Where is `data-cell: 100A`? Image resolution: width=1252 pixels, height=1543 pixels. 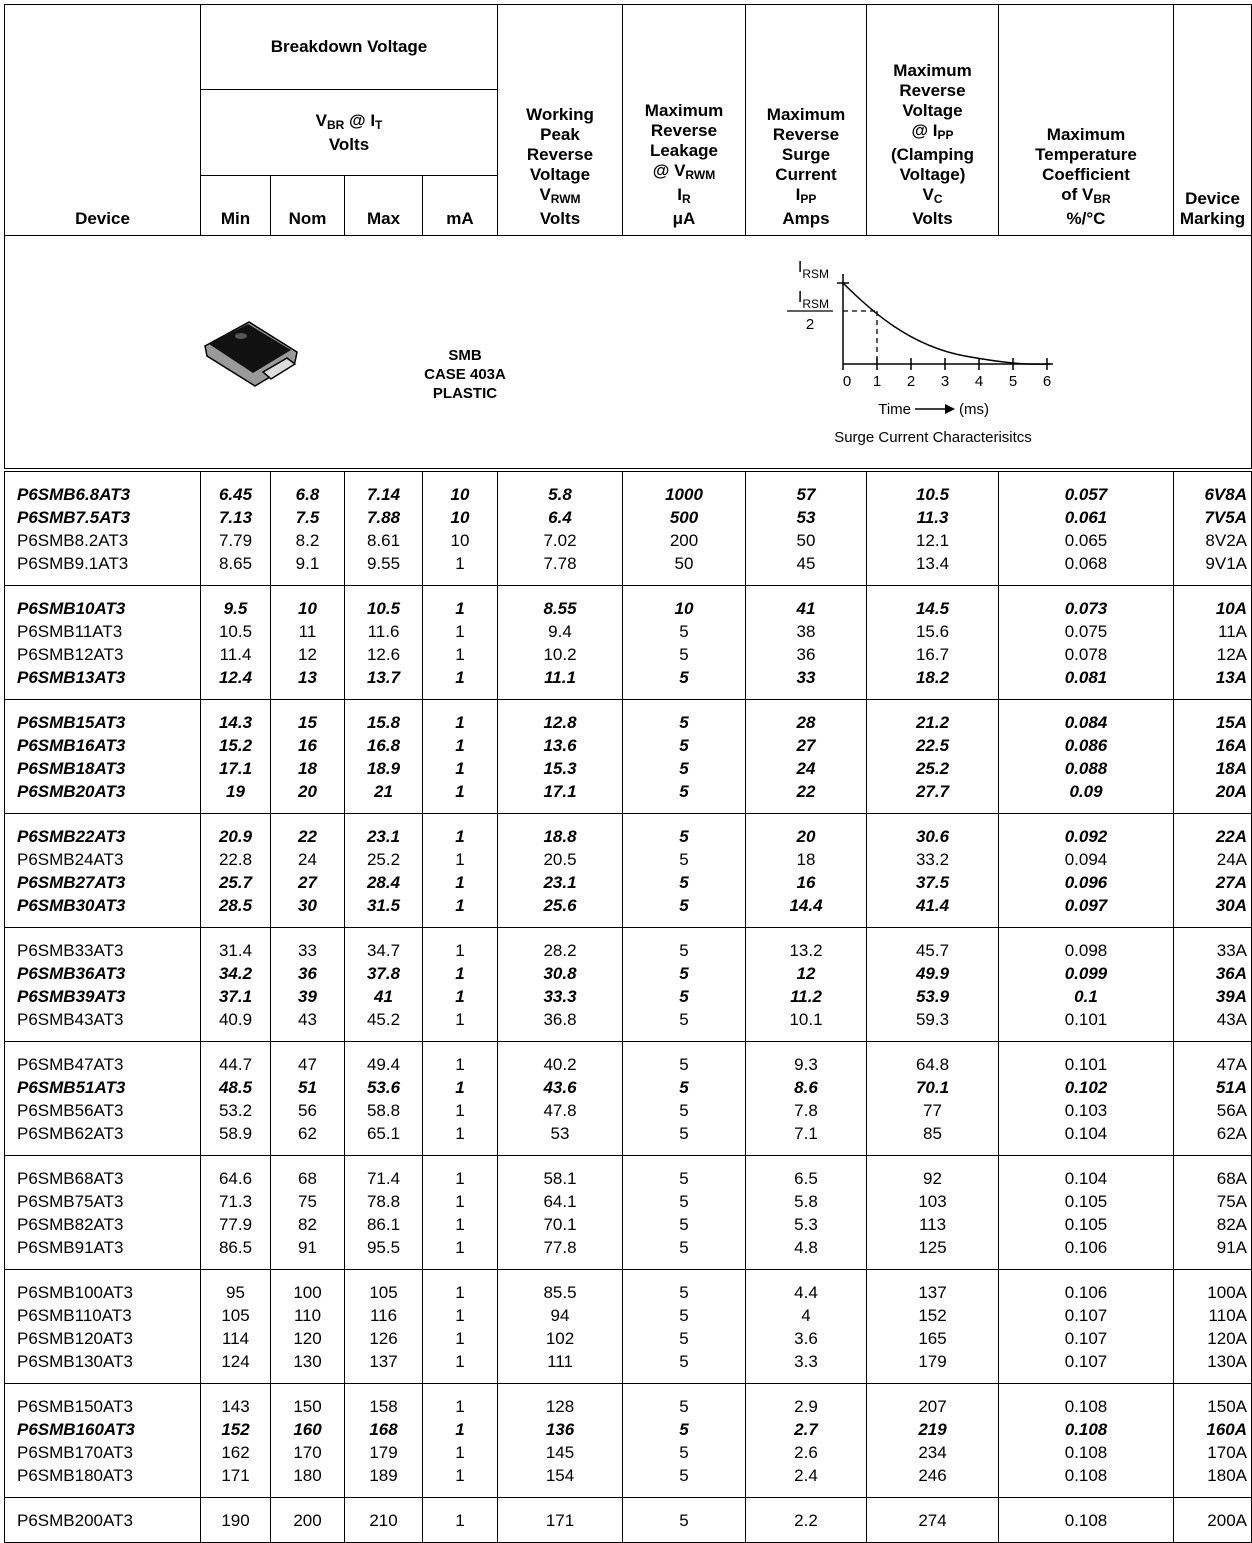 data-cell: 100A is located at coordinates (1212, 1286).